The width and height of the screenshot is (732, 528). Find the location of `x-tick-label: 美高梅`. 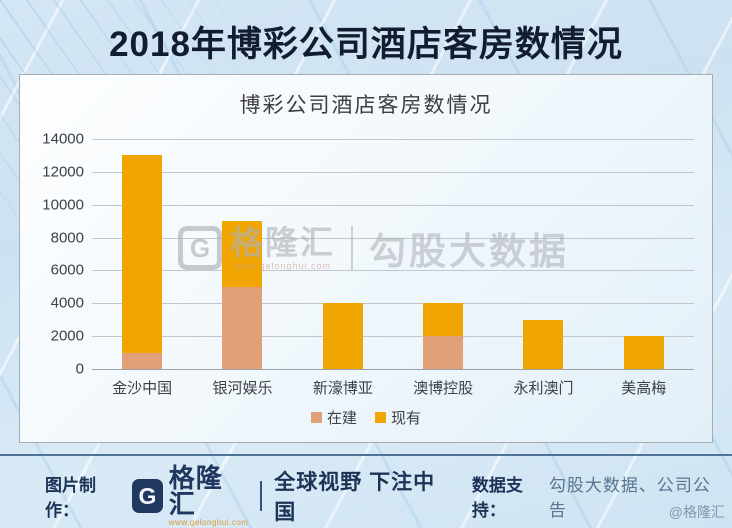

x-tick-label: 美高梅 is located at coordinates (644, 388).